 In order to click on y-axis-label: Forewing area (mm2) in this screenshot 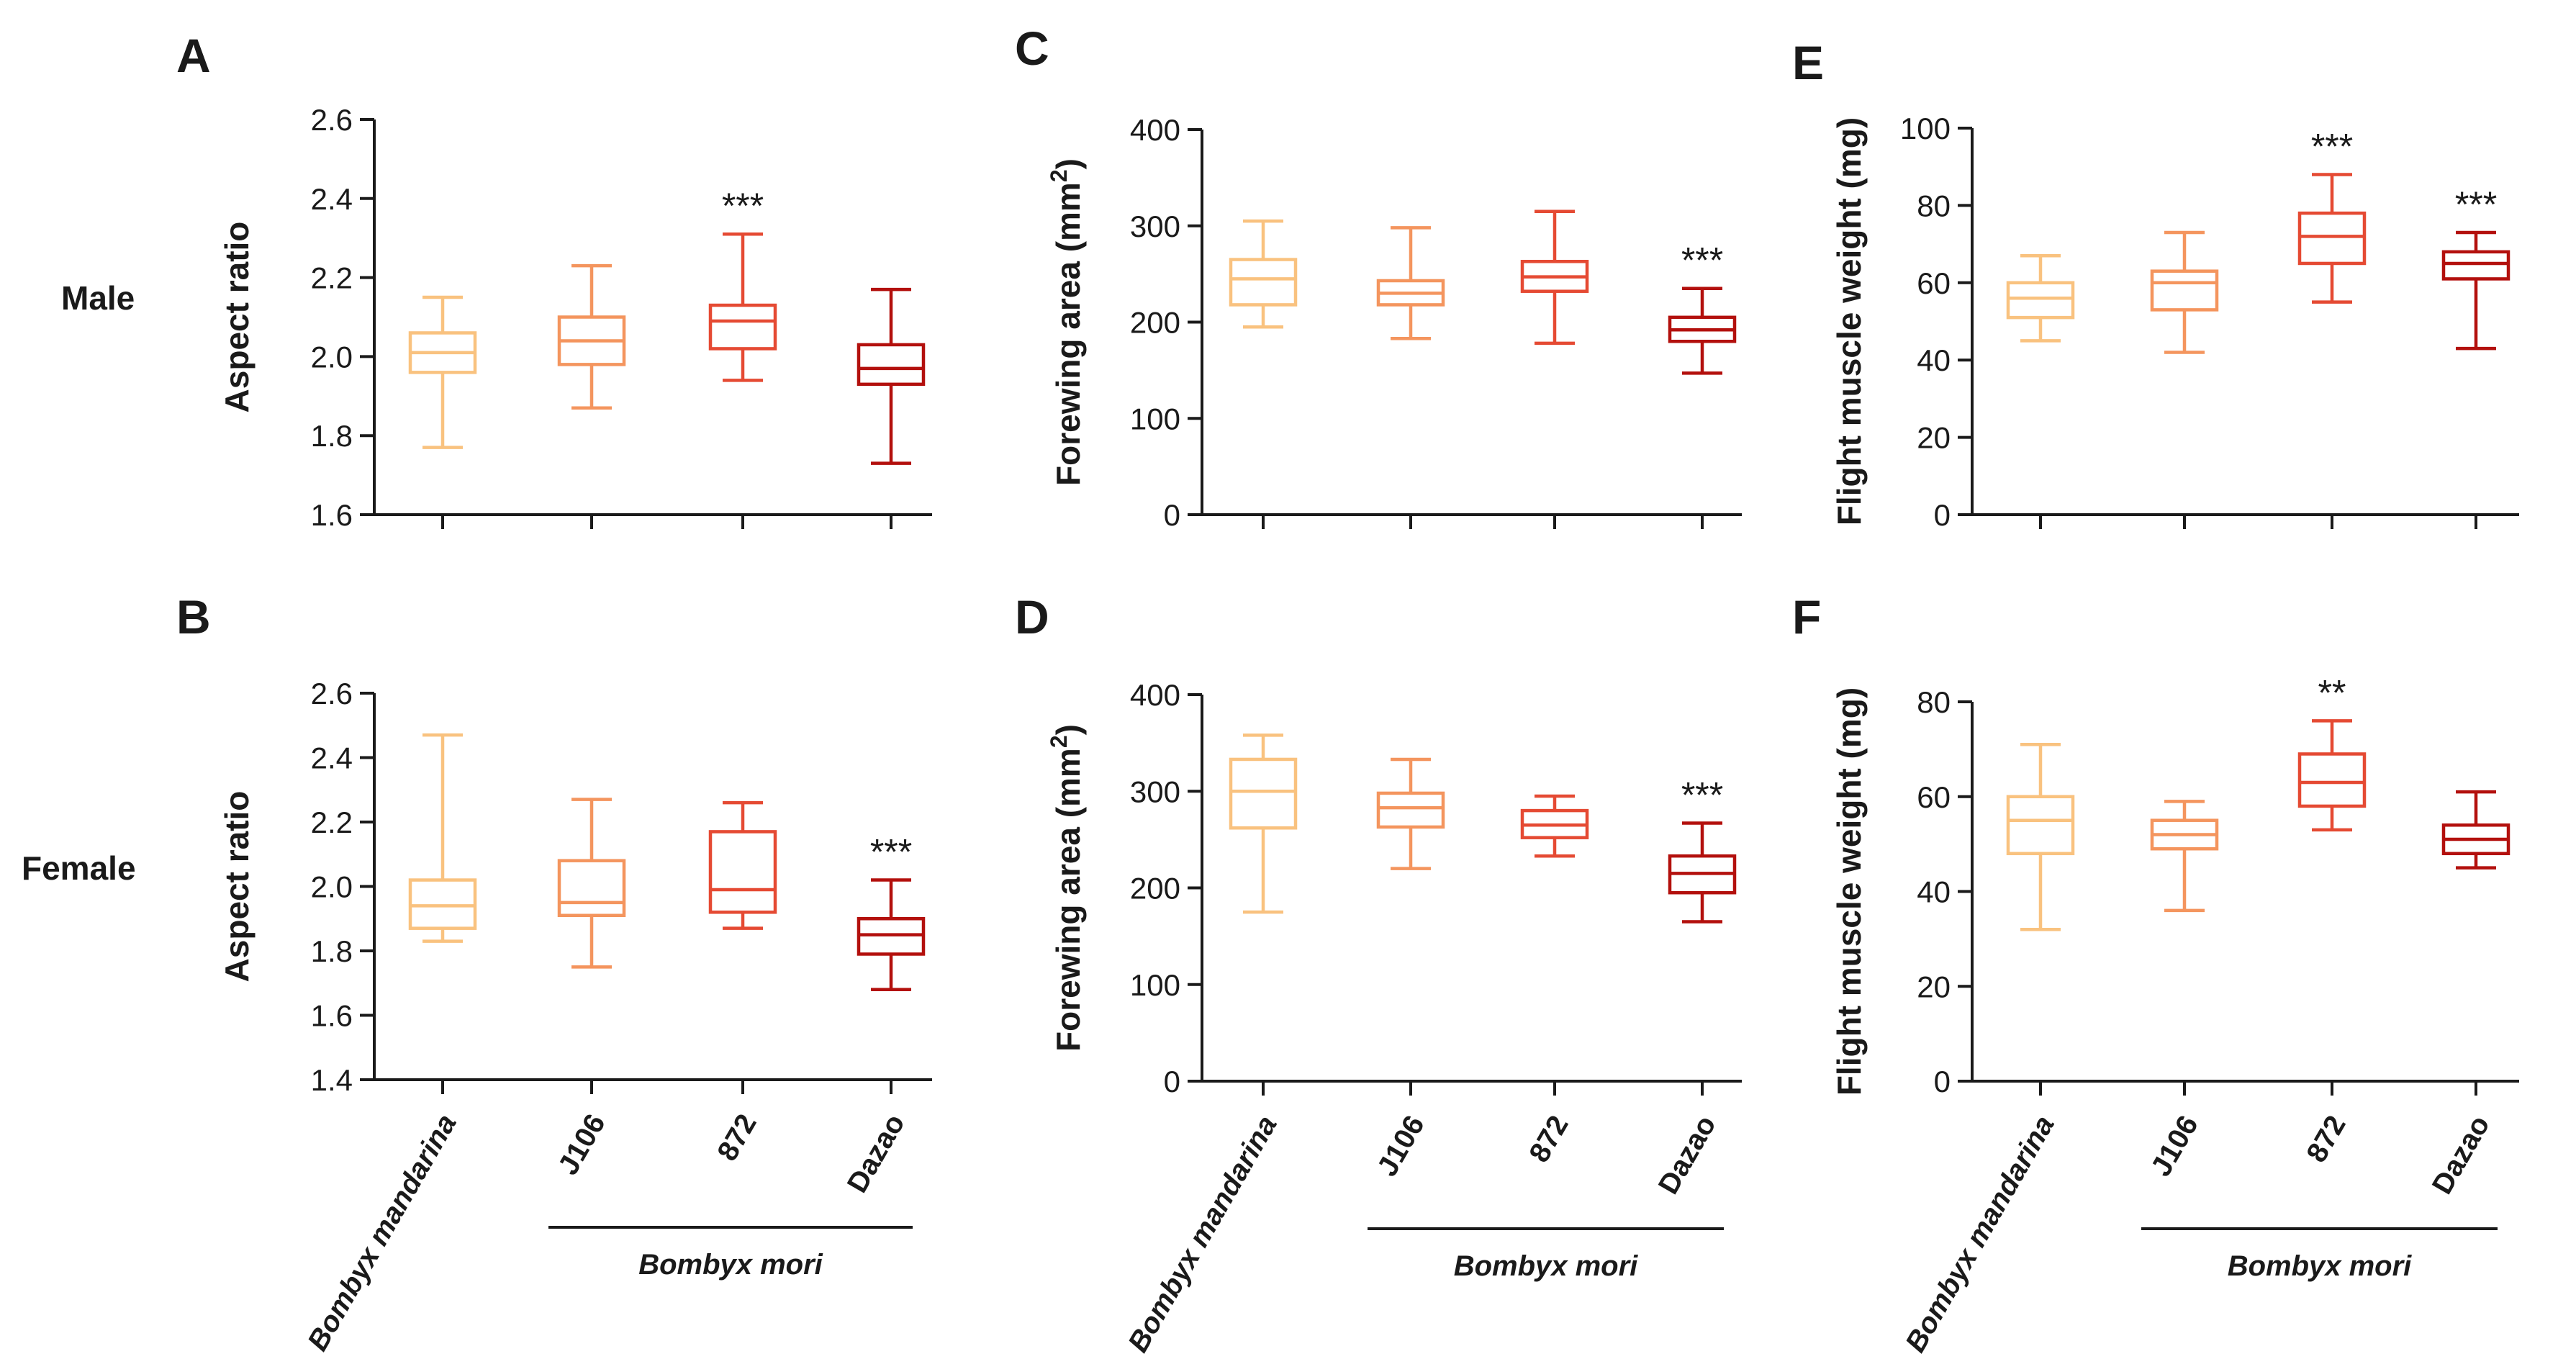, I will do `click(1067, 888)`.